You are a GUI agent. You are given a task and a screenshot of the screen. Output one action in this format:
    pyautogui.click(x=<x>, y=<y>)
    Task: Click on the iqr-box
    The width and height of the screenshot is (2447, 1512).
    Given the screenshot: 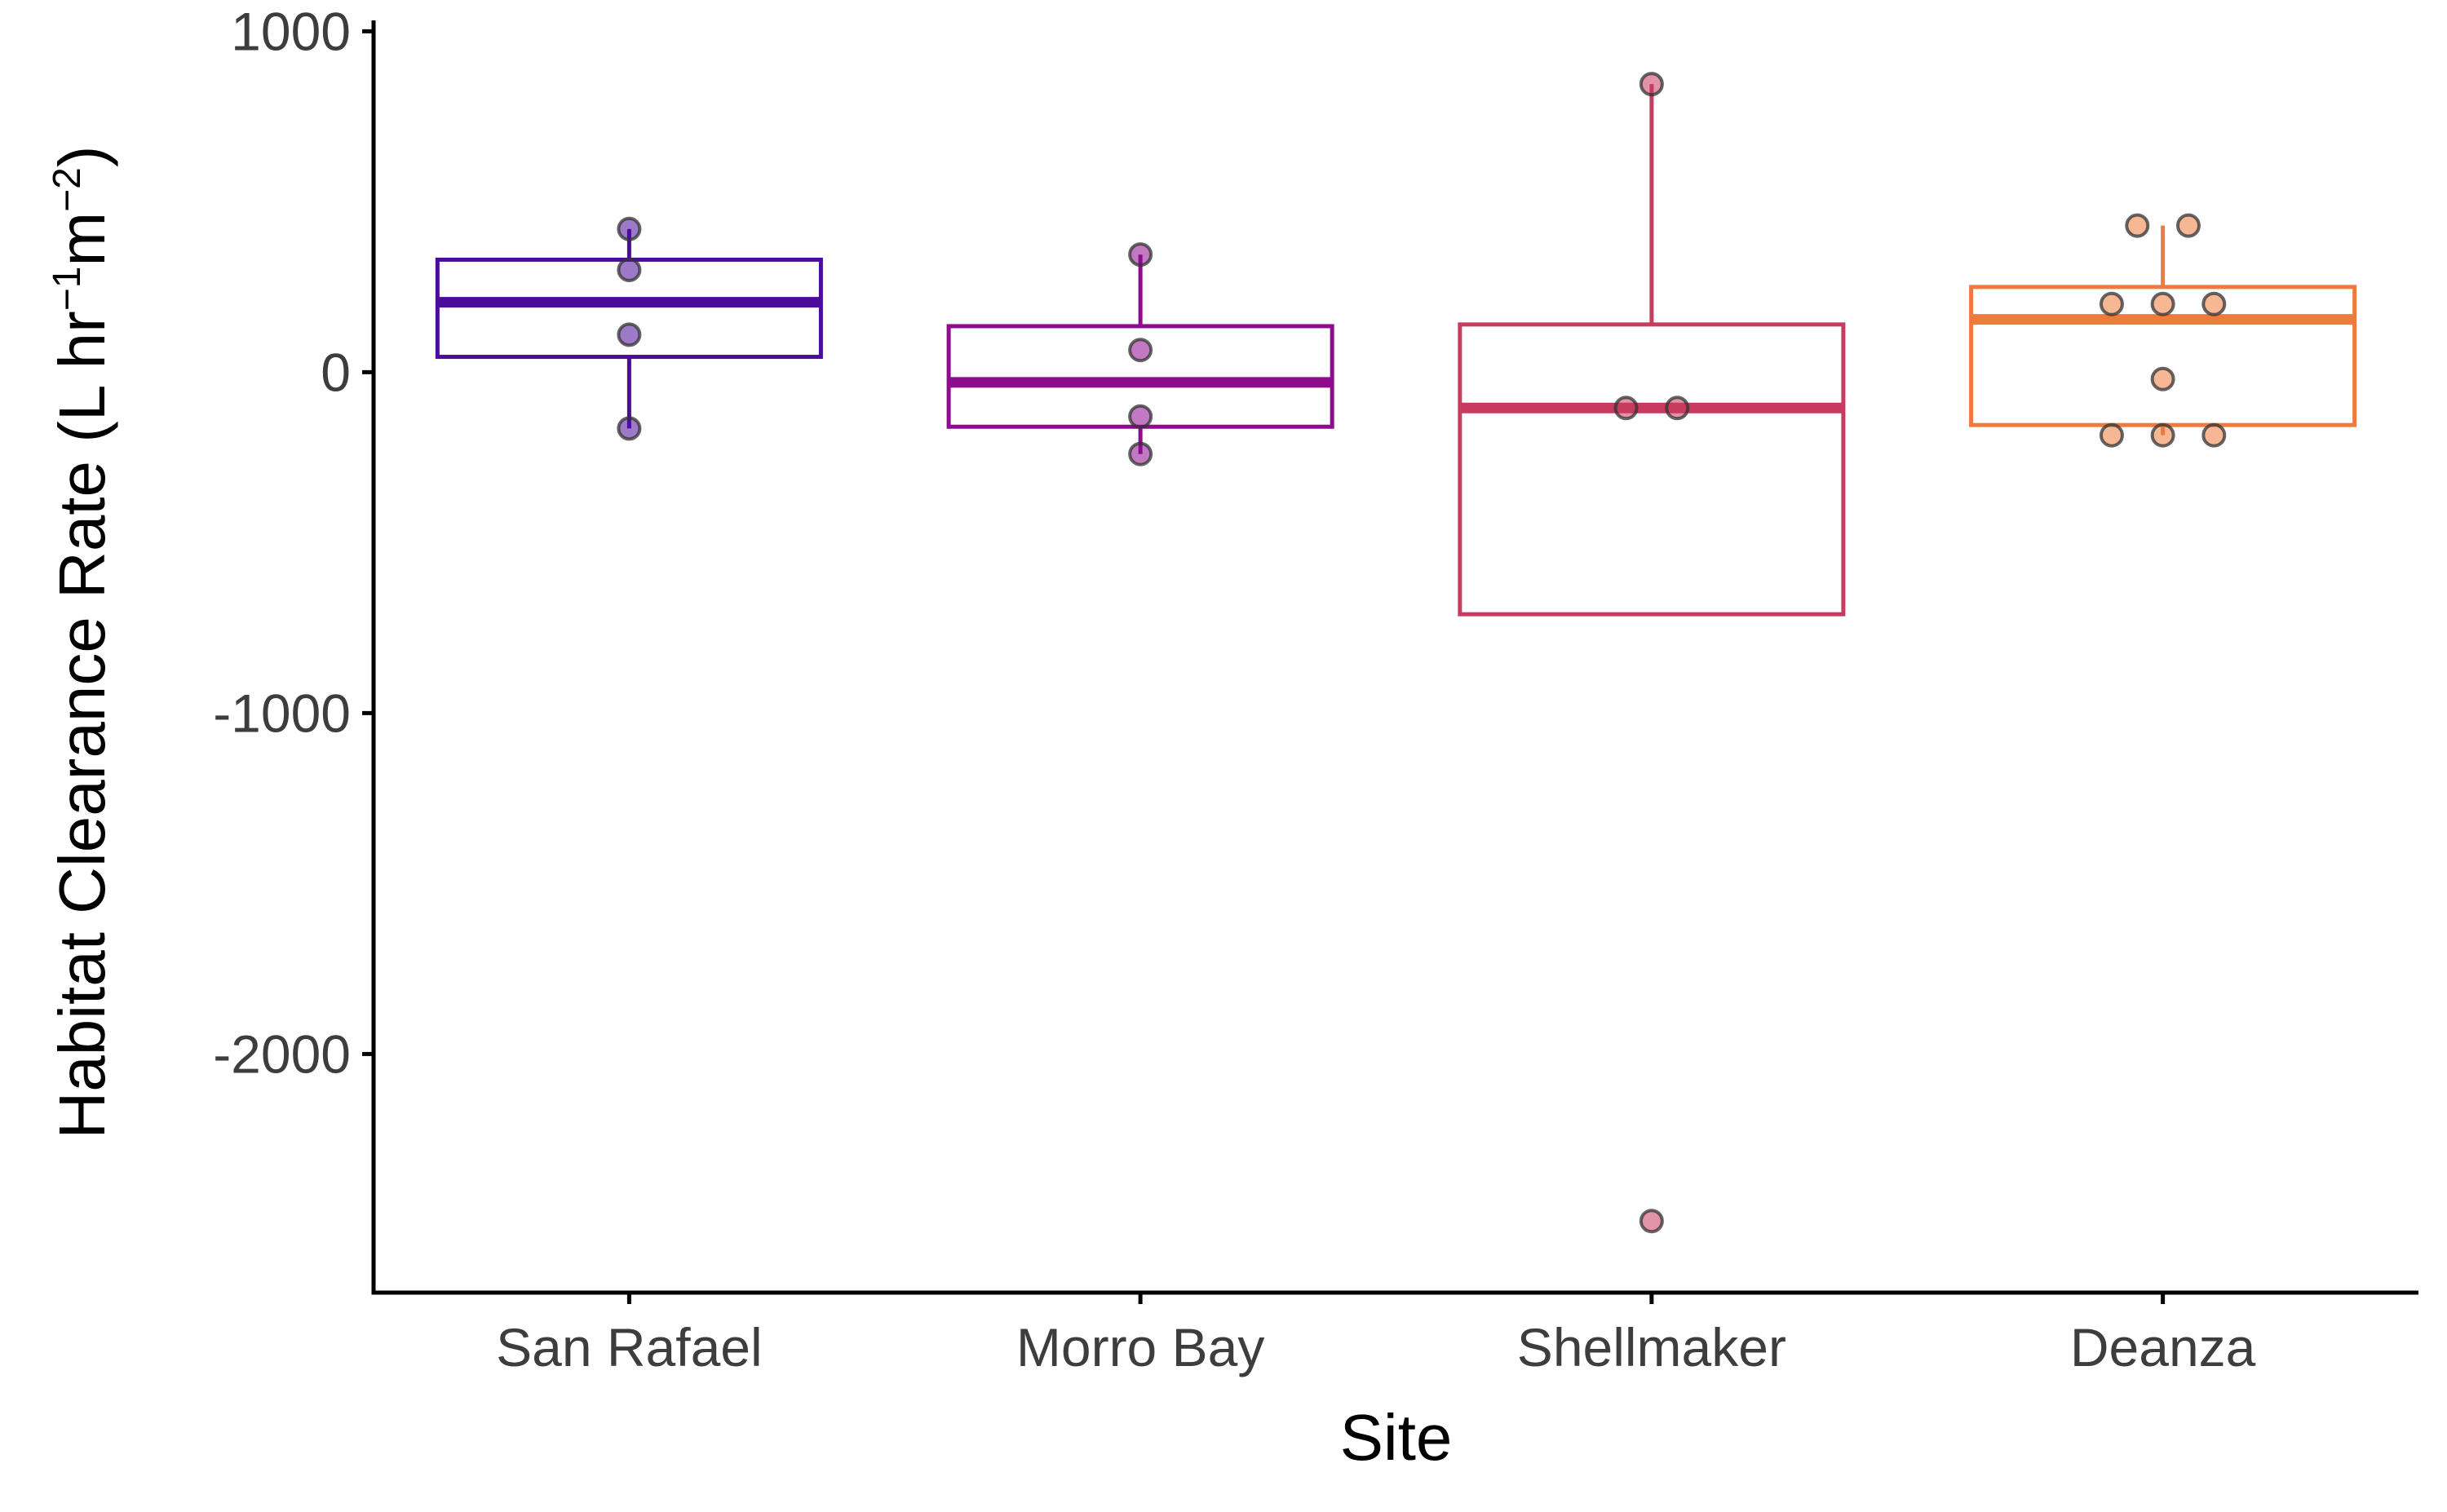 What is the action you would take?
    pyautogui.click(x=1652, y=469)
    